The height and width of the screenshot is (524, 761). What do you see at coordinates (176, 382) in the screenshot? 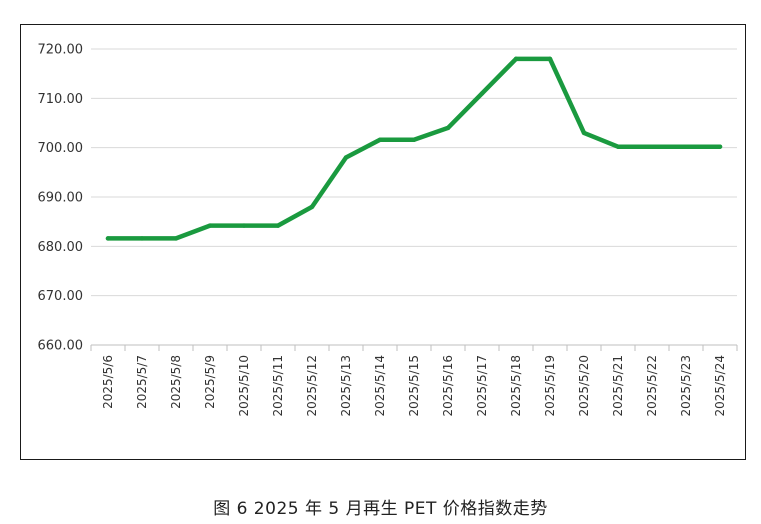
I see `x-tick-label: 2025/5/8` at bounding box center [176, 382].